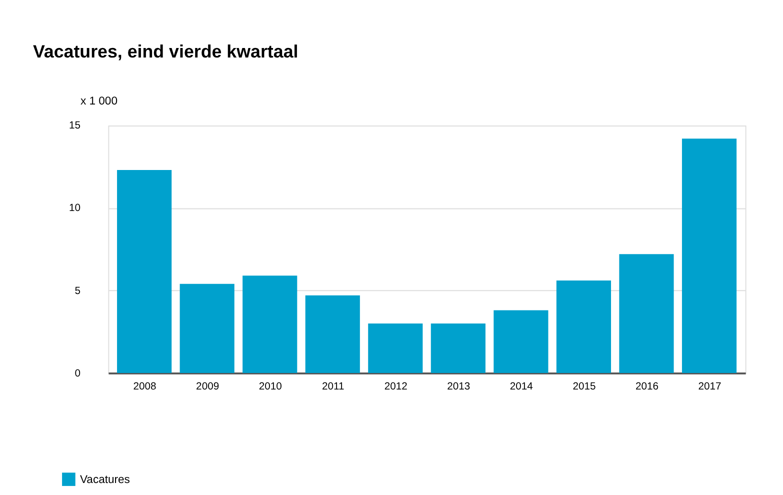 The width and height of the screenshot is (783, 495). I want to click on y-tick-label: 5, so click(77, 291).